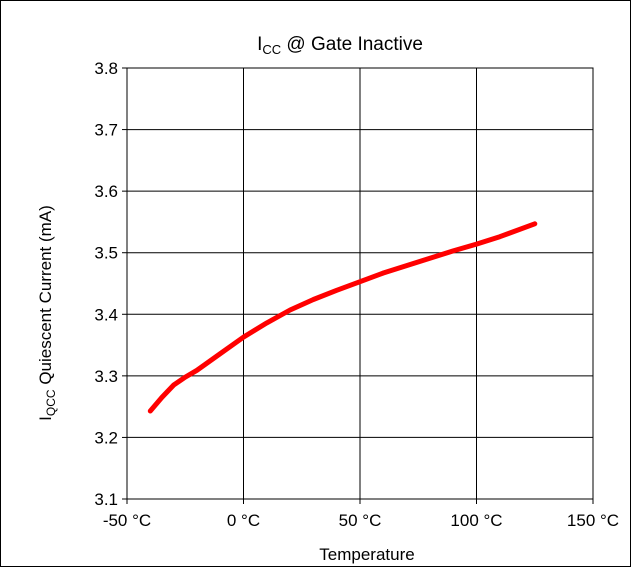 The width and height of the screenshot is (631, 568). What do you see at coordinates (106, 253) in the screenshot?
I see `y-tick-label: 3.5` at bounding box center [106, 253].